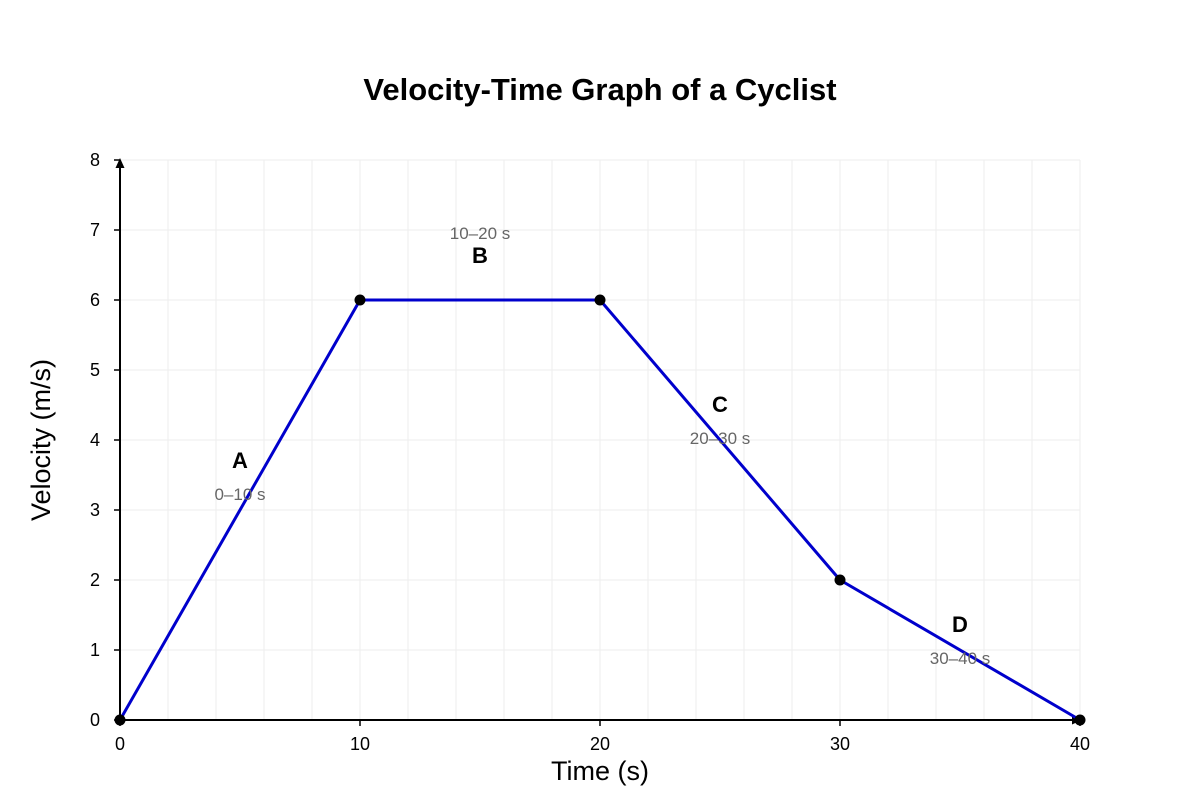 The height and width of the screenshot is (800, 1200). I want to click on y-tick-label: 0, so click(95, 720).